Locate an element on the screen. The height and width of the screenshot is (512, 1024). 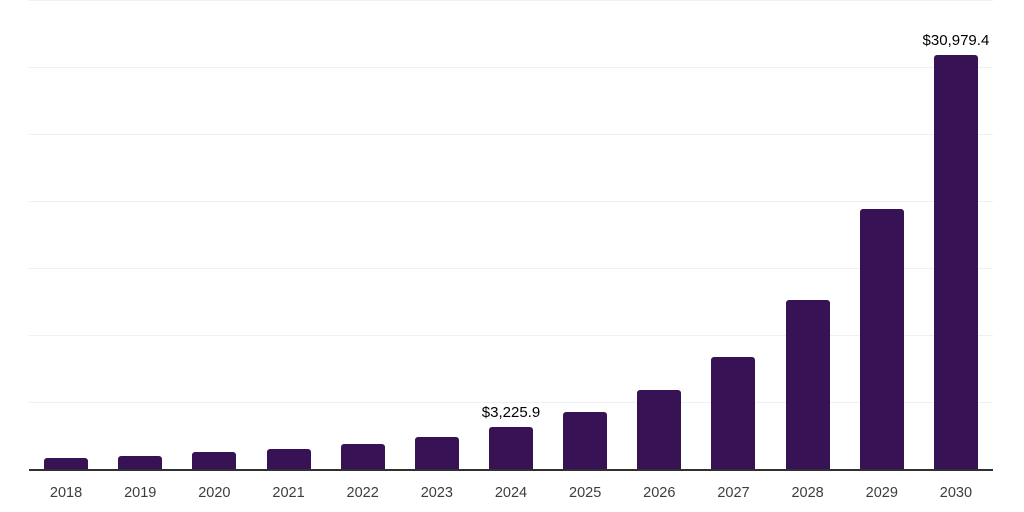
bar-2030 is located at coordinates (955, 262).